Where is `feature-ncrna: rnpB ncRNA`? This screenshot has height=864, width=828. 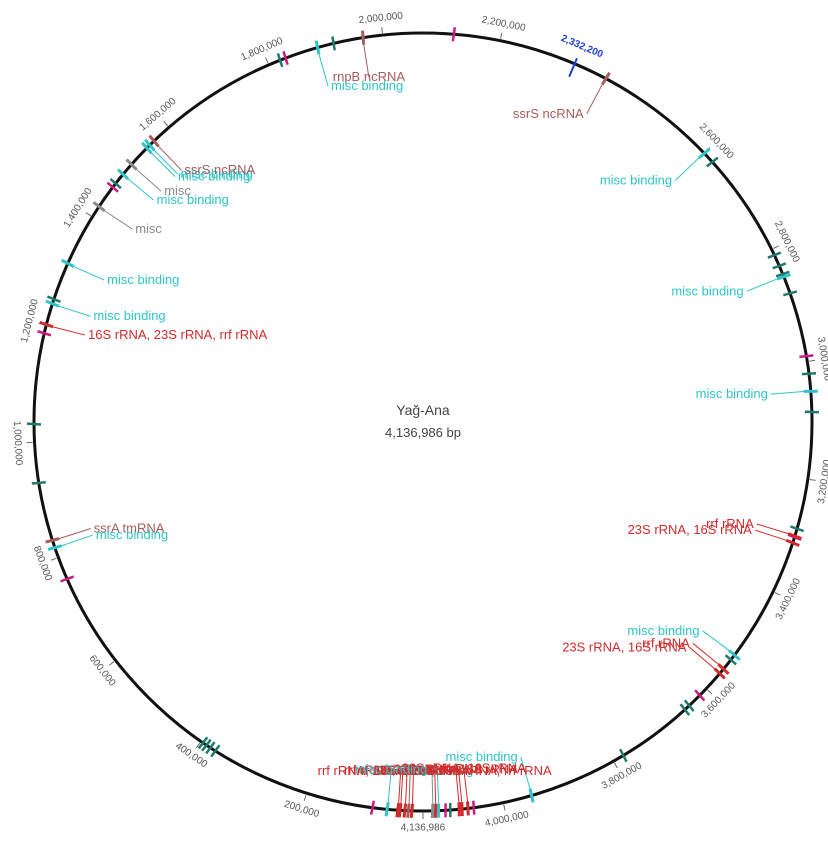
feature-ncrna: rnpB ncRNA is located at coordinates (369, 57).